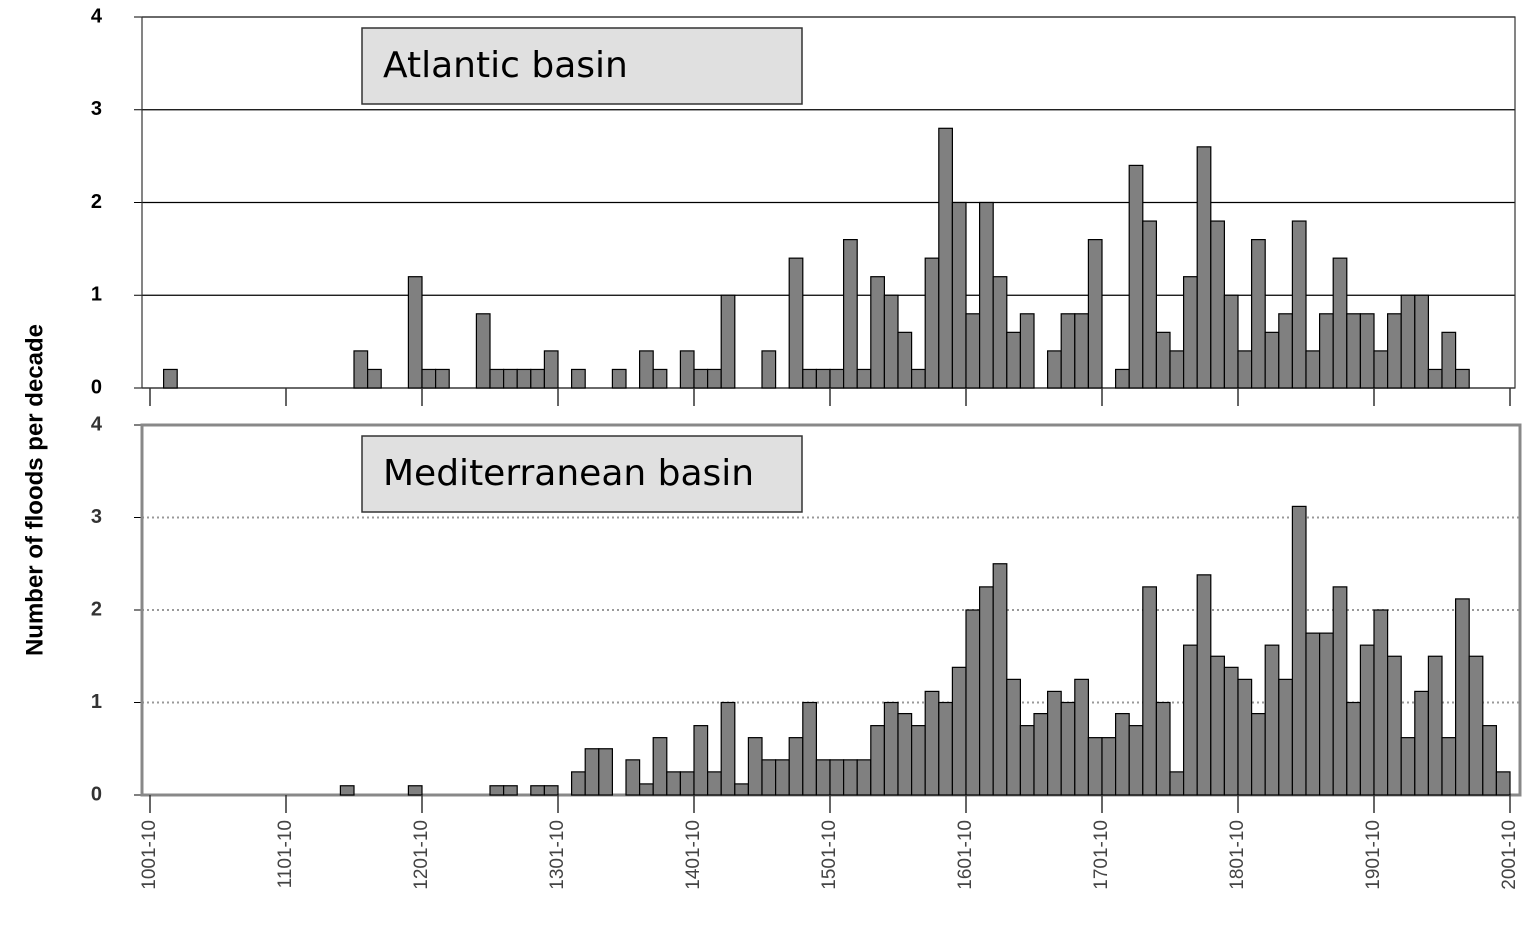 The image size is (1533, 930). I want to click on y-tick-label: 4, so click(97, 16).